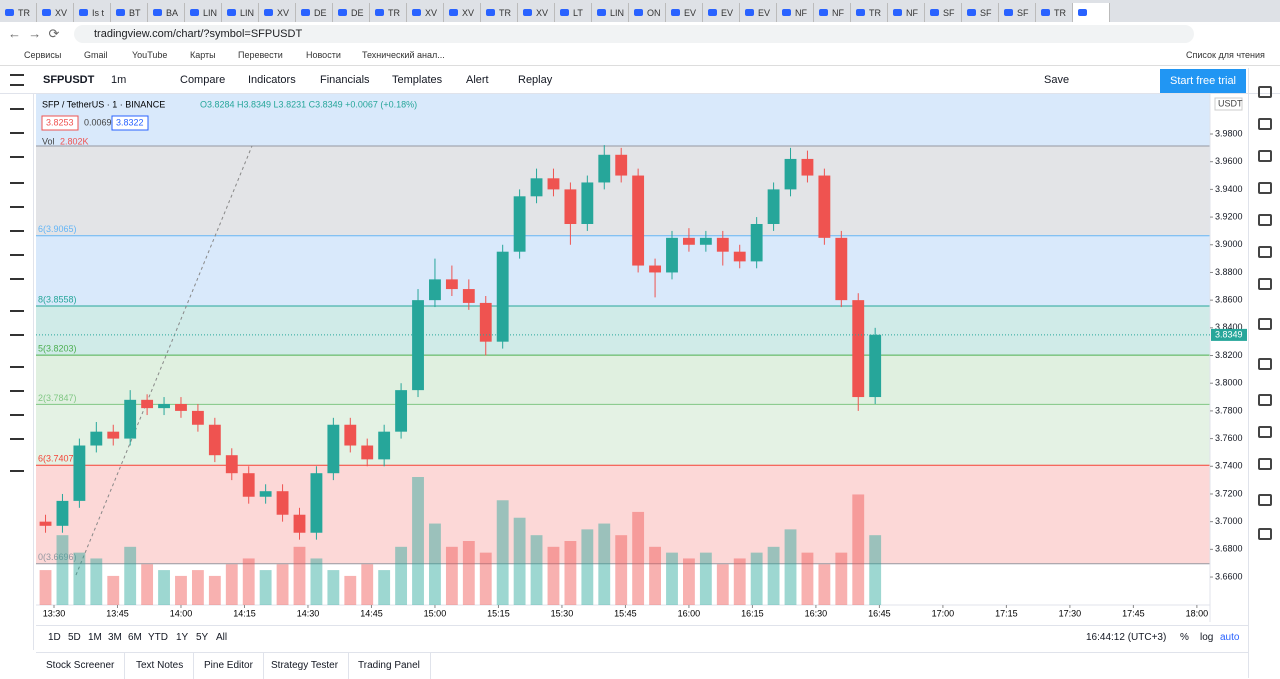 This screenshot has height=679, width=1280. What do you see at coordinates (17, 80) in the screenshot?
I see `menu-icon` at bounding box center [17, 80].